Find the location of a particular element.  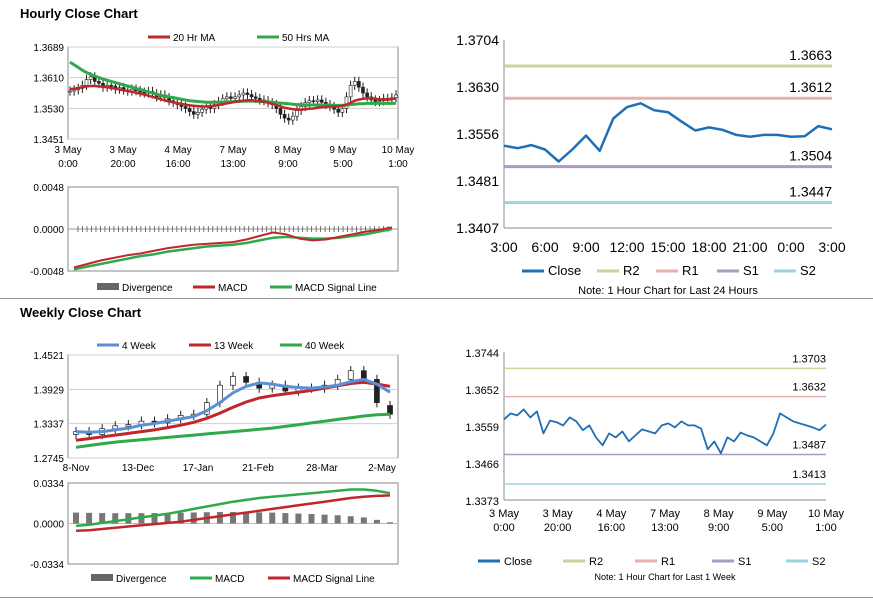

legend-hourly-divergence-swatch is located at coordinates (108, 286).